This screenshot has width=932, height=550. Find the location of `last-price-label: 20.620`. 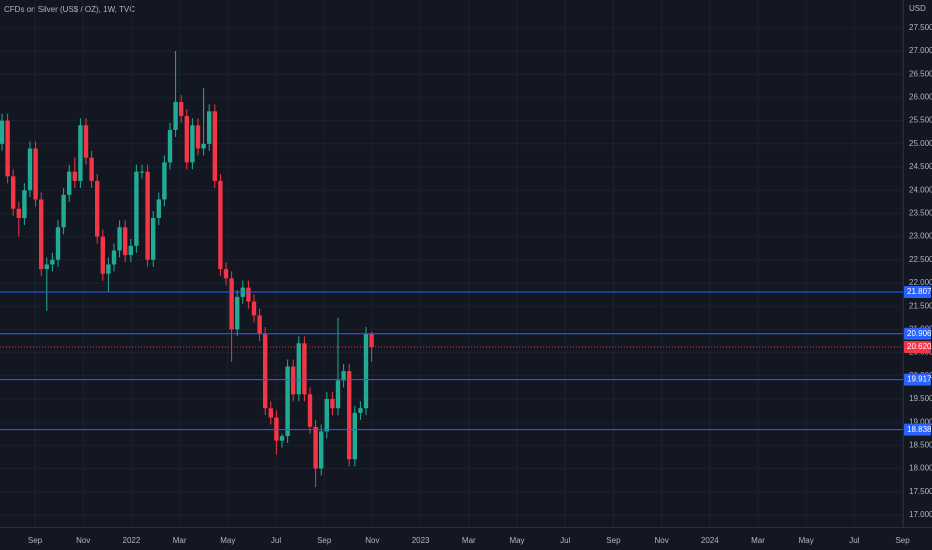

last-price-label: 20.620 is located at coordinates (919, 346).